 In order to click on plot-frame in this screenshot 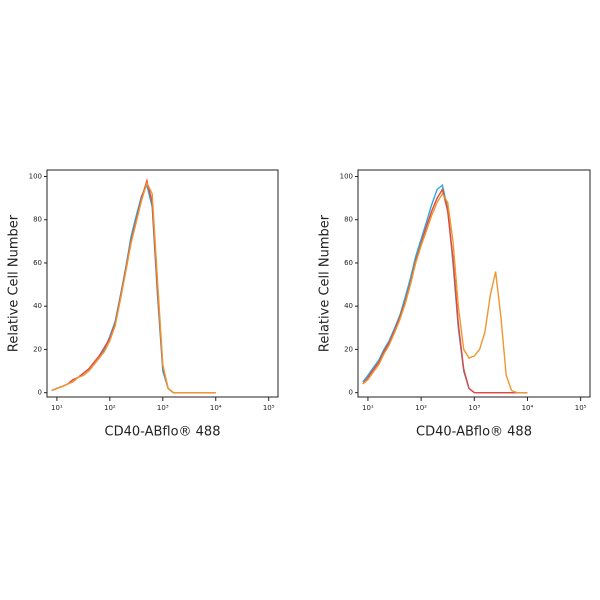, I will do `click(474, 283)`.